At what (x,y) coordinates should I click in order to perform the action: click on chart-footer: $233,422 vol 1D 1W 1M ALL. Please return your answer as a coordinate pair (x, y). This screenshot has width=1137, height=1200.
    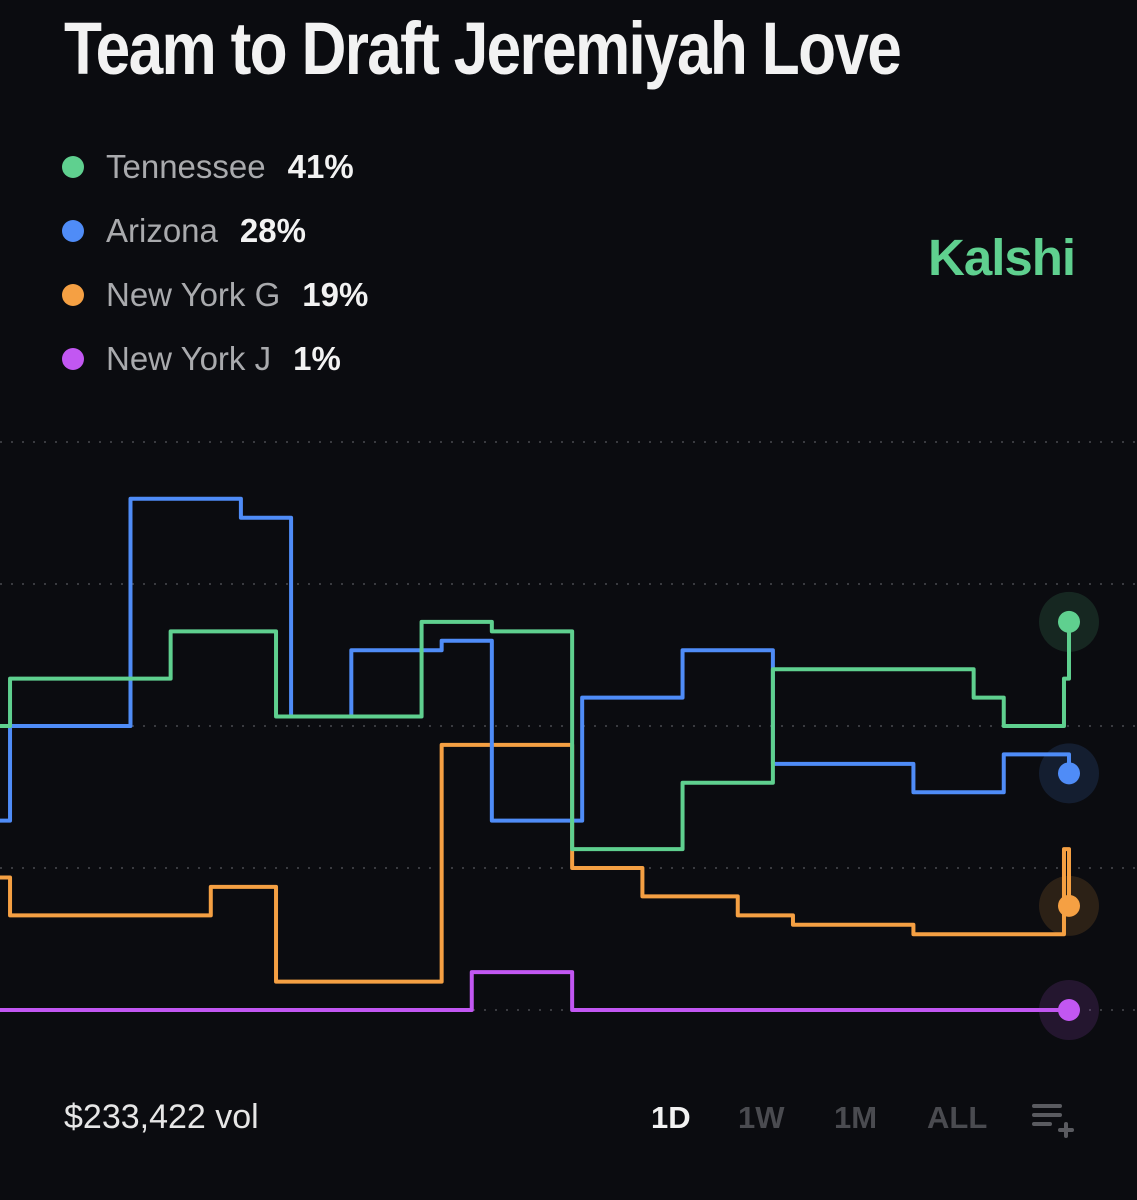
    Looking at the image, I should click on (568, 1120).